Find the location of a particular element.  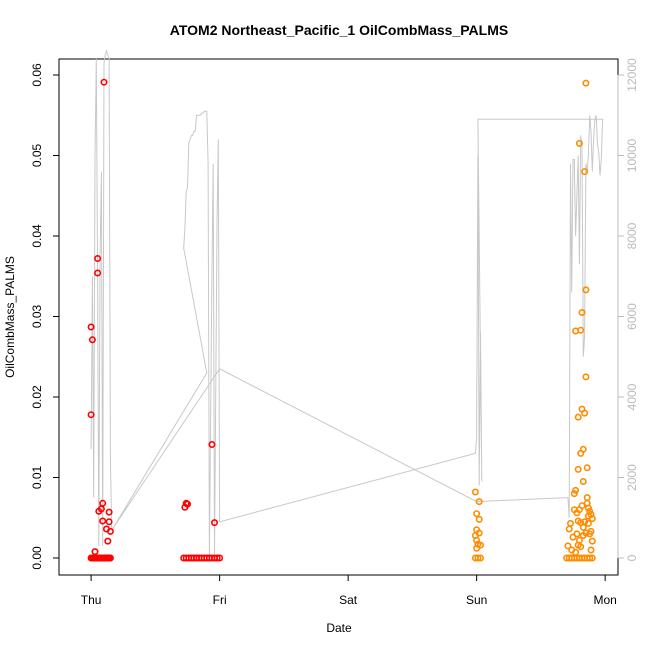

y-tick-label: 0.03 is located at coordinates (37, 316).